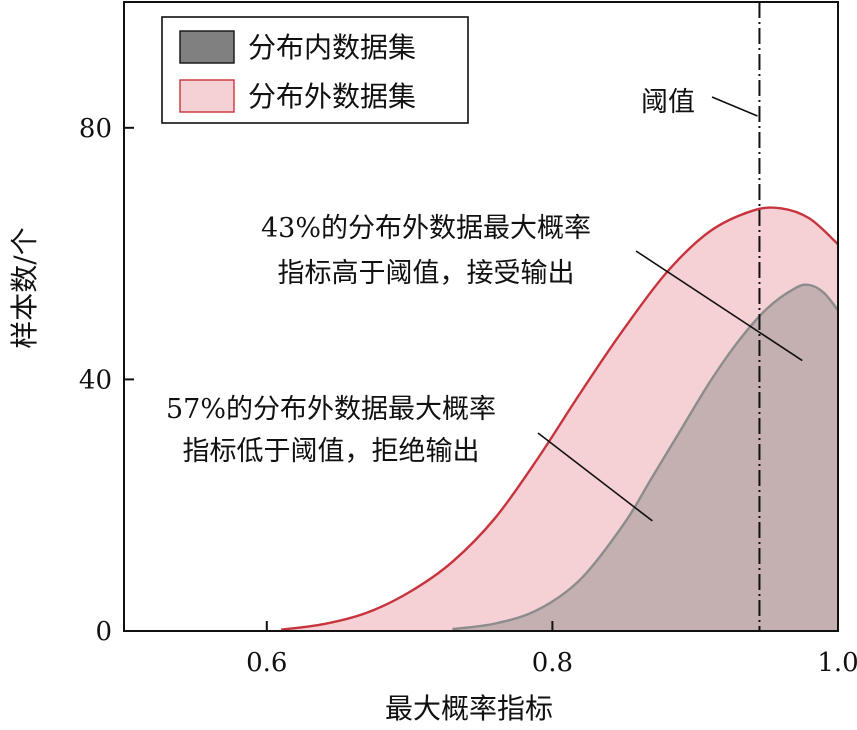 The width and height of the screenshot is (857, 730). I want to click on y-tick-label: 0, so click(103, 632).